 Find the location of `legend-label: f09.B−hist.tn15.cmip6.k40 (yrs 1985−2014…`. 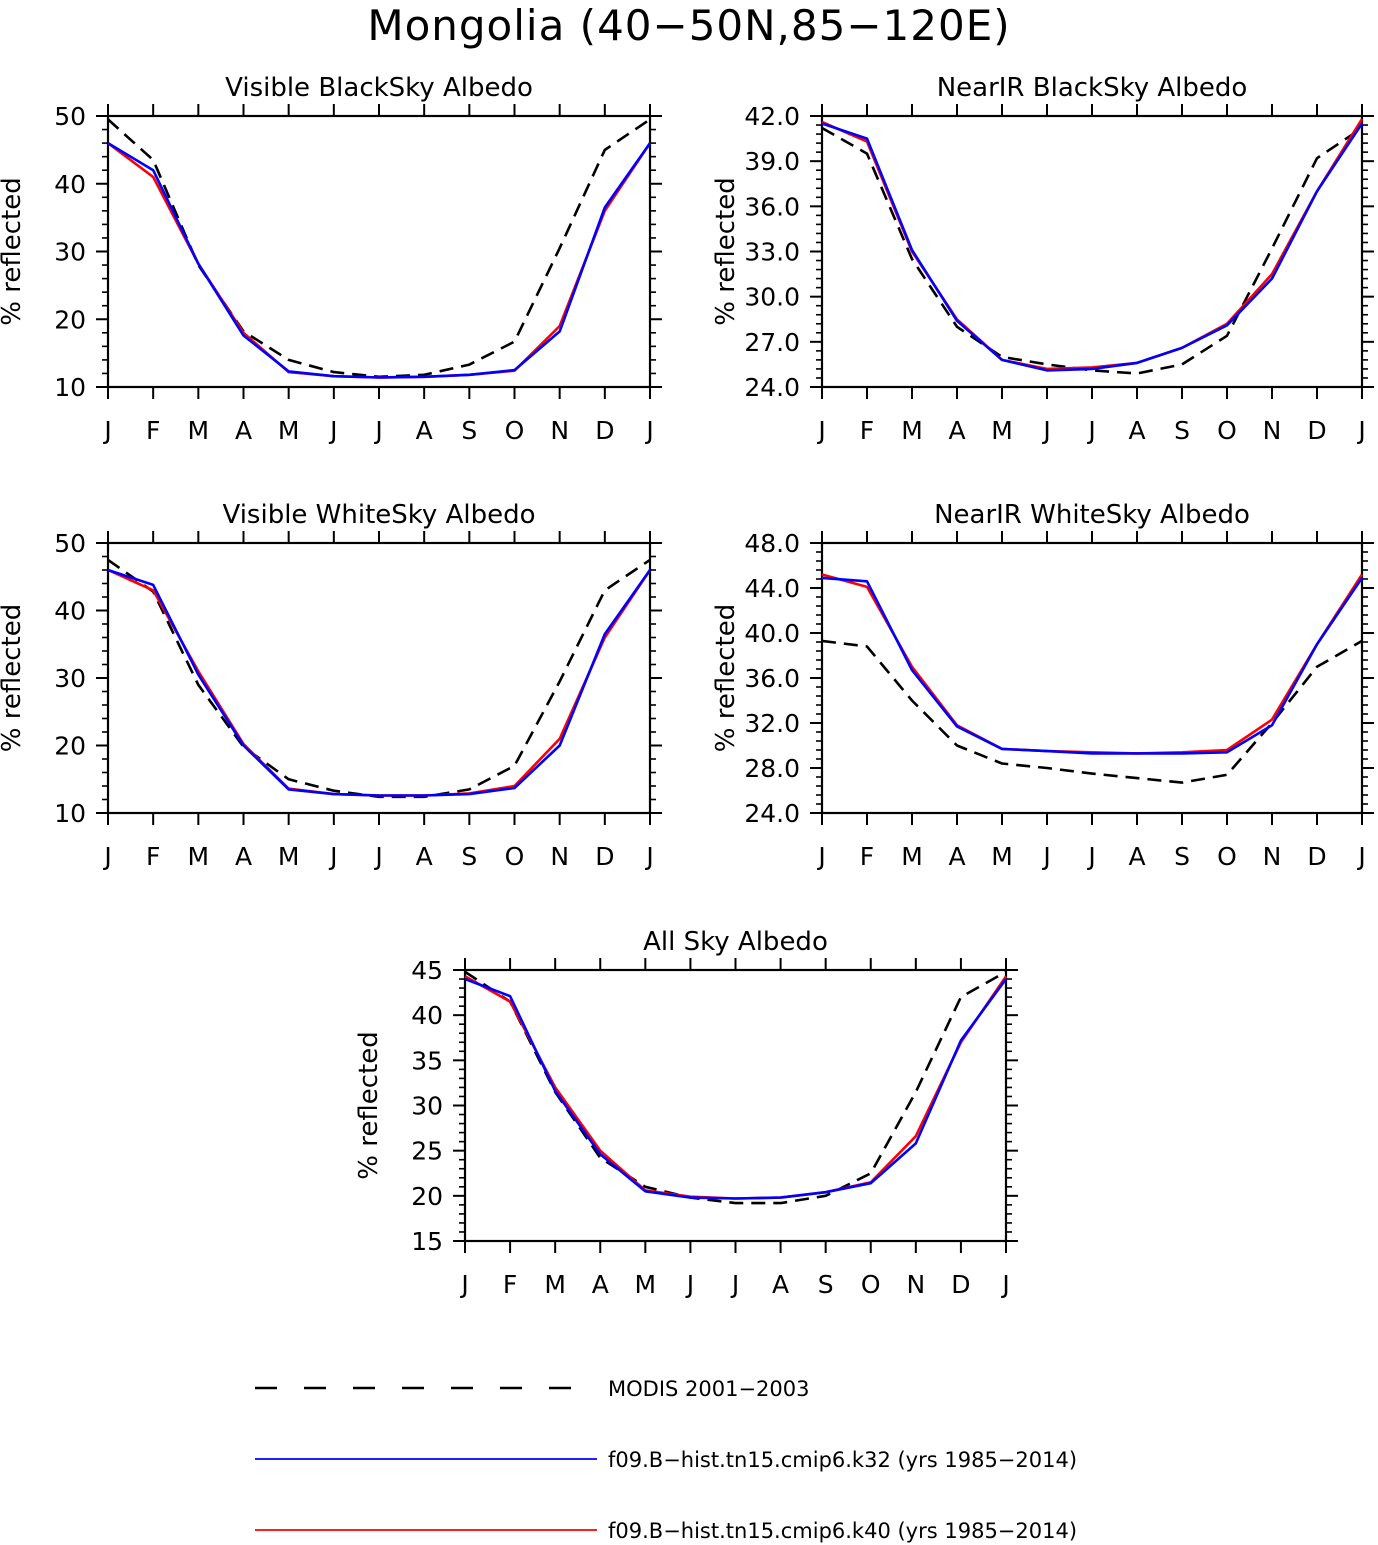

legend-label: f09.B−hist.tn15.cmip6.k40 (yrs 1985−2014… is located at coordinates (842, 1531).